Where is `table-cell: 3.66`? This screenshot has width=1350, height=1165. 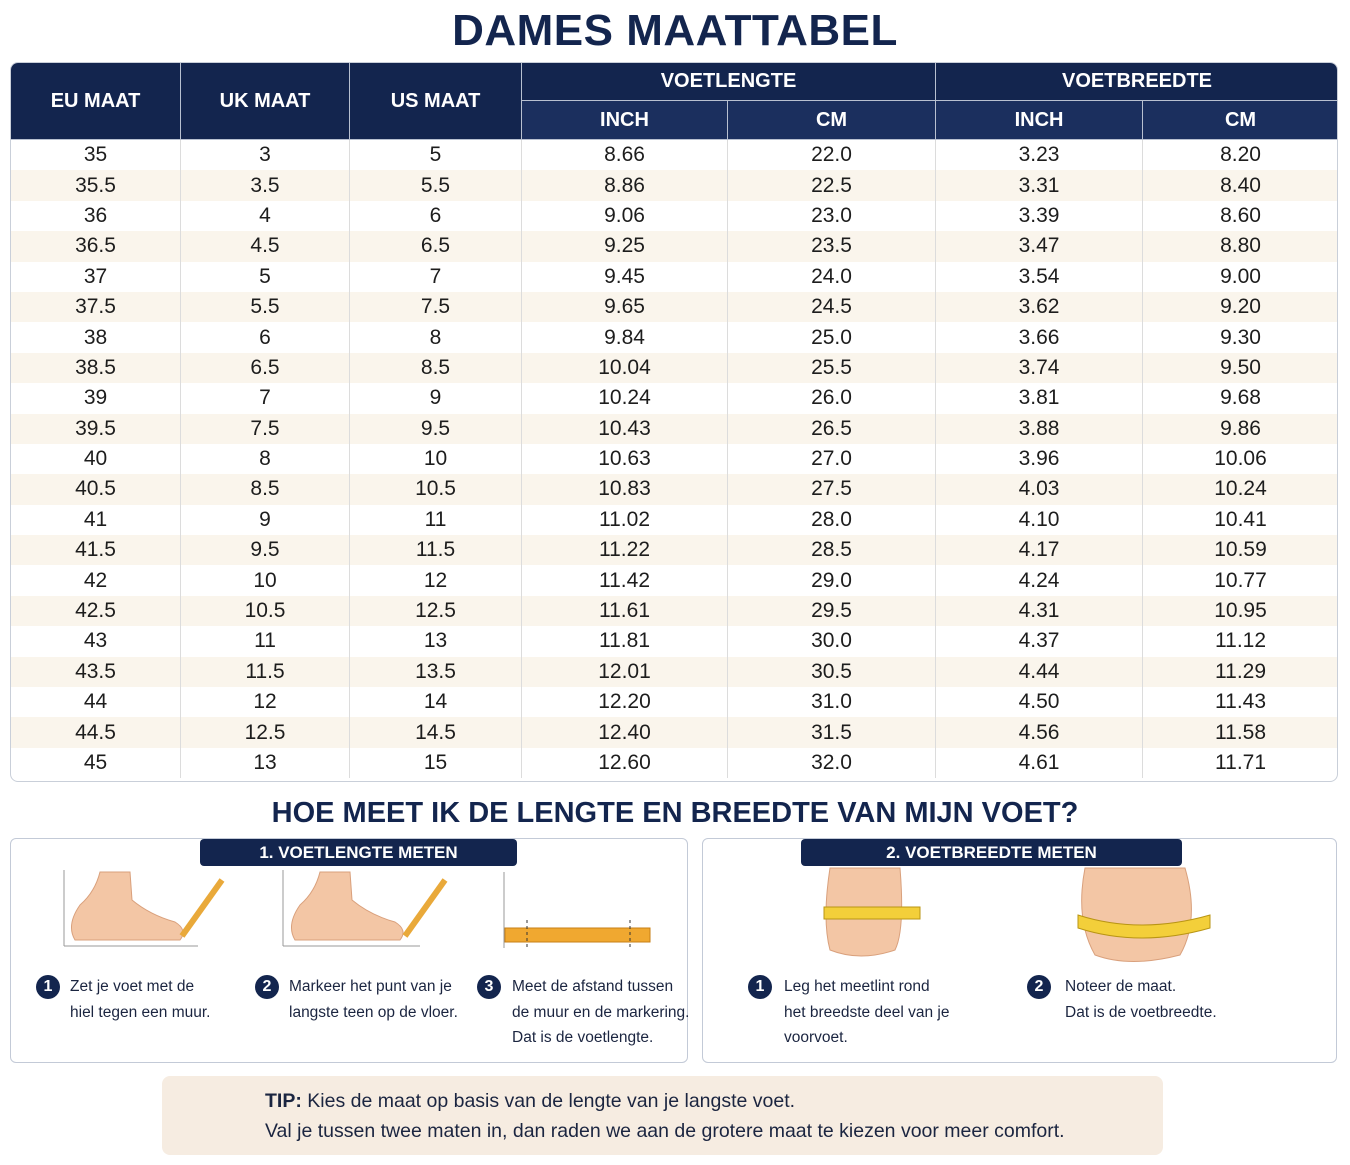 table-cell: 3.66 is located at coordinates (1039, 337).